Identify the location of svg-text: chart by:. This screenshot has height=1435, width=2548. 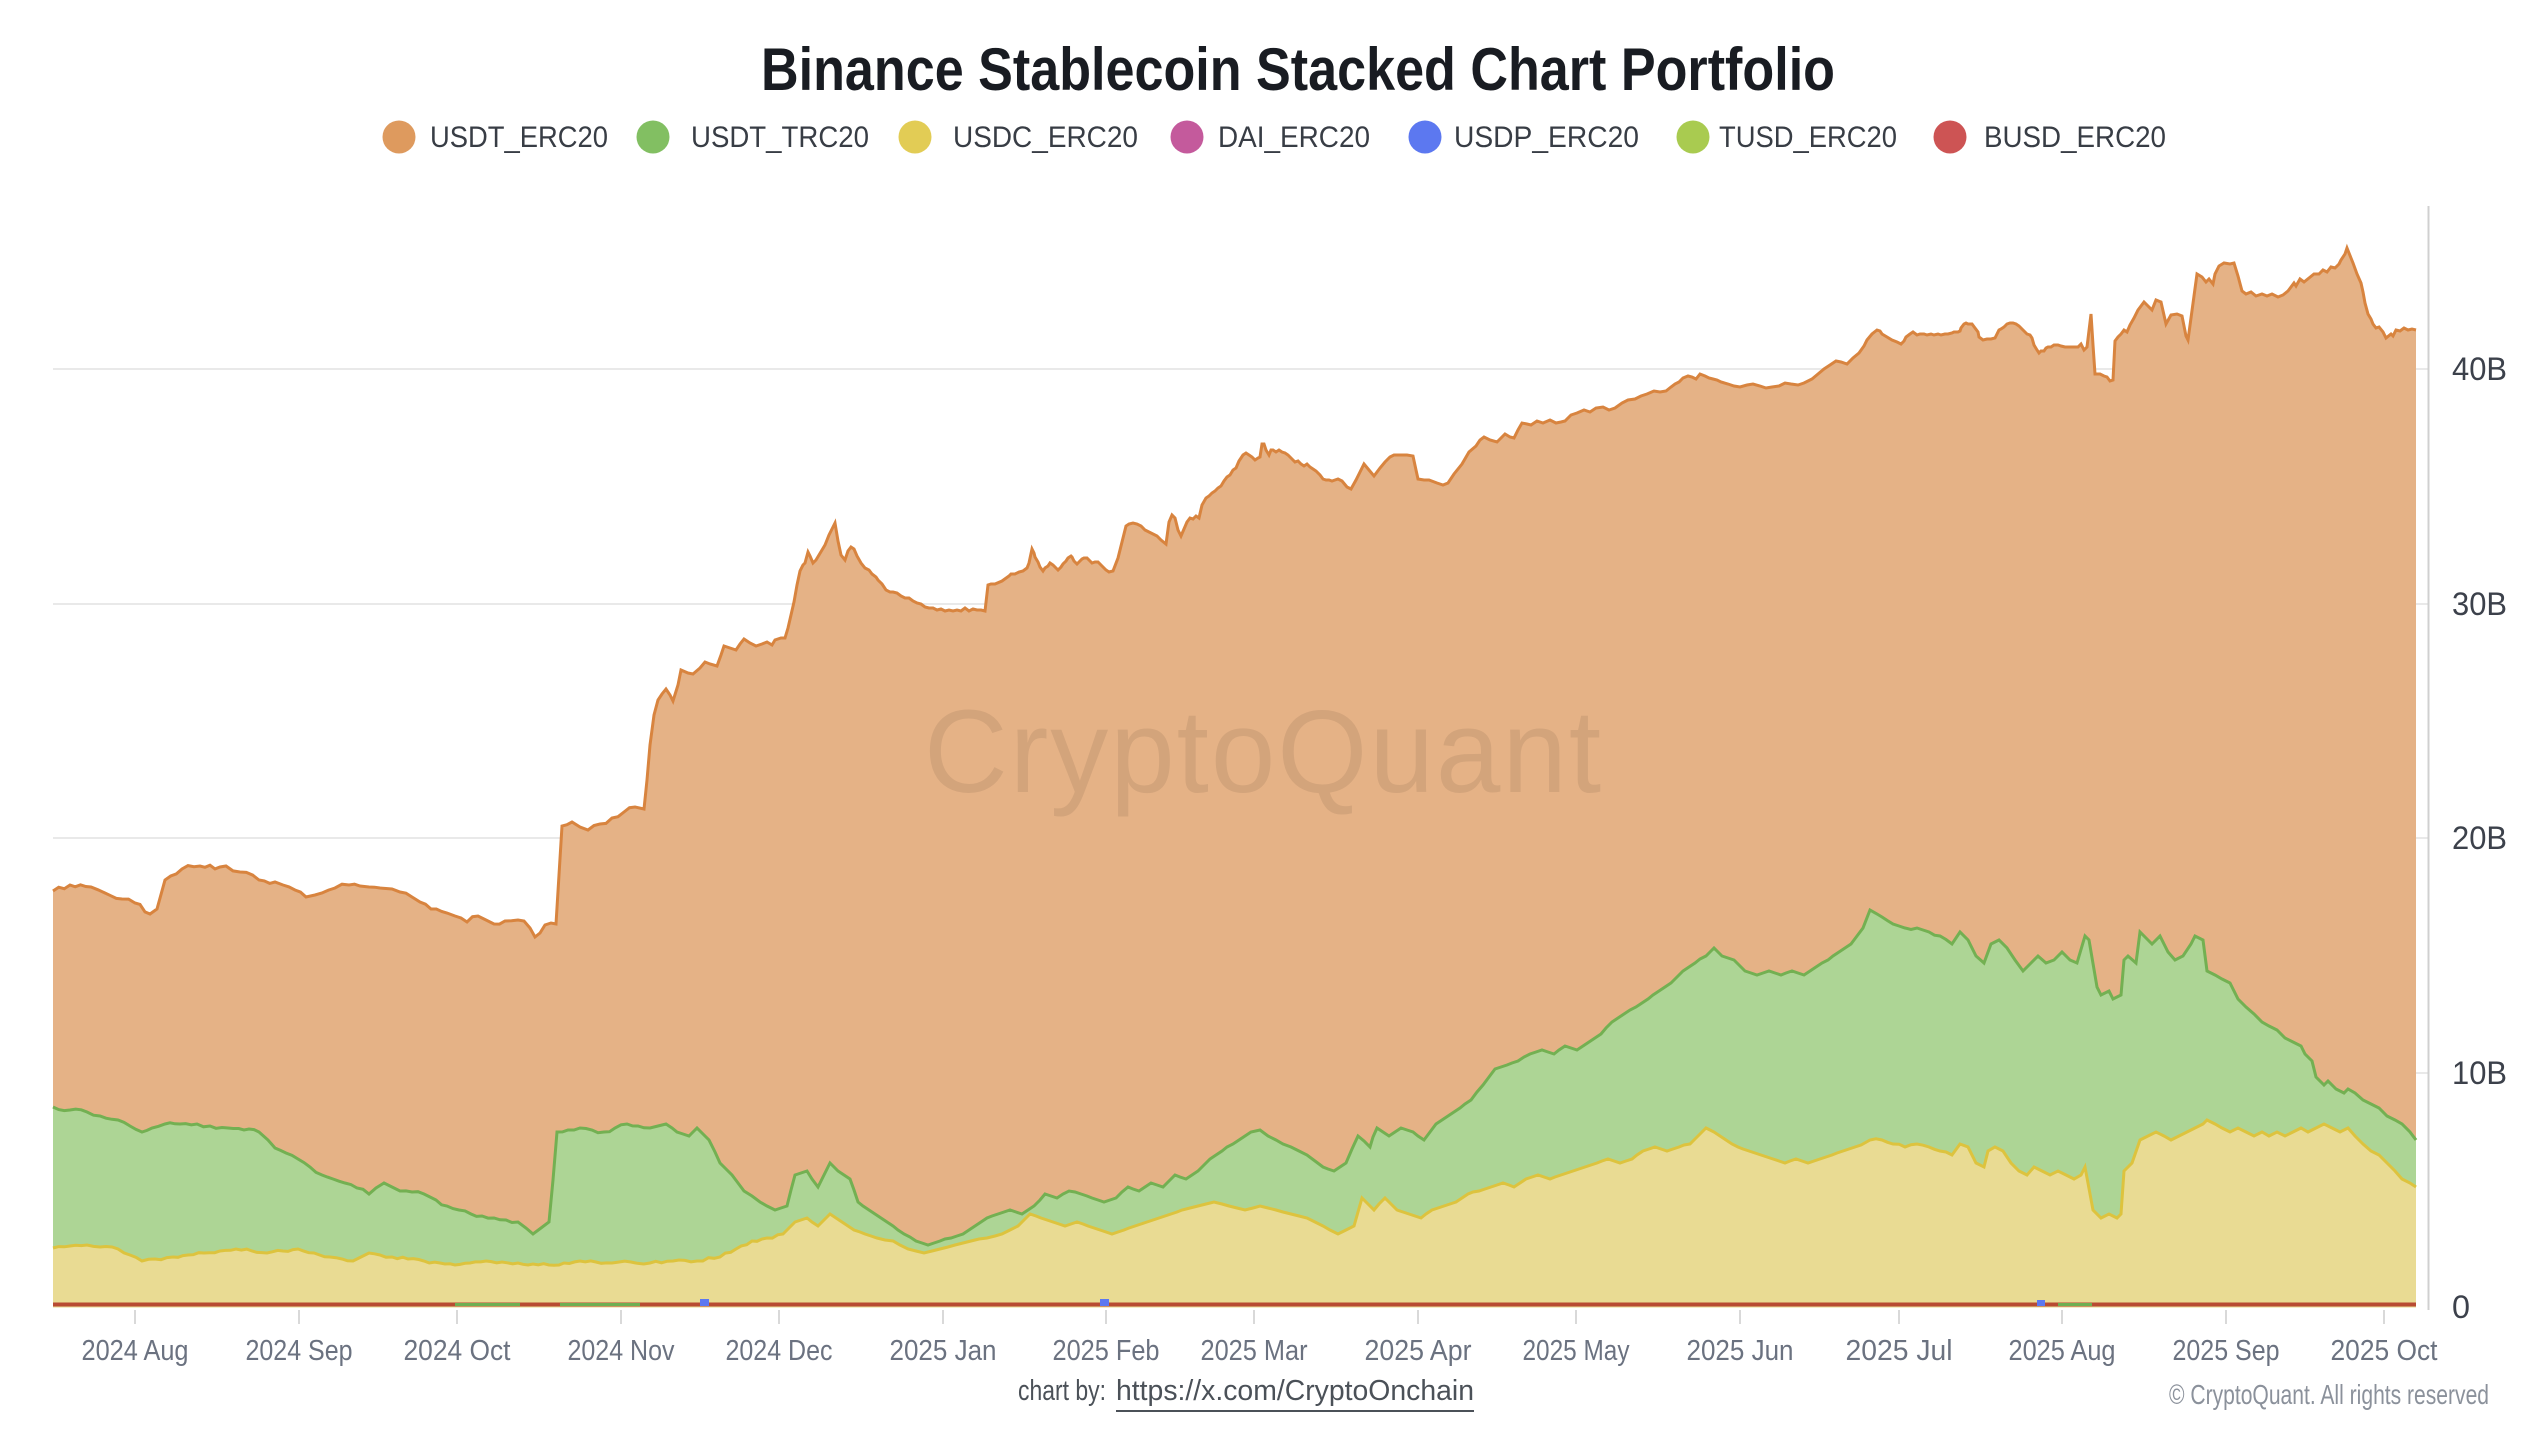
(1062, 1391).